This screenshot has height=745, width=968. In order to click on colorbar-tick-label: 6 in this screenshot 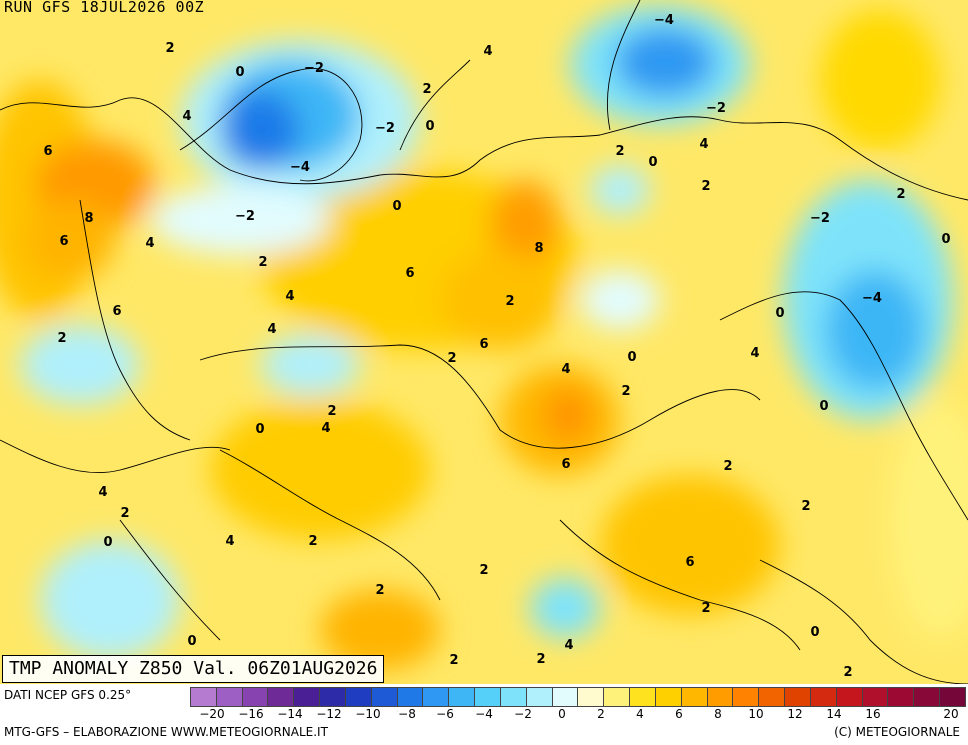, I will do `click(679, 714)`.